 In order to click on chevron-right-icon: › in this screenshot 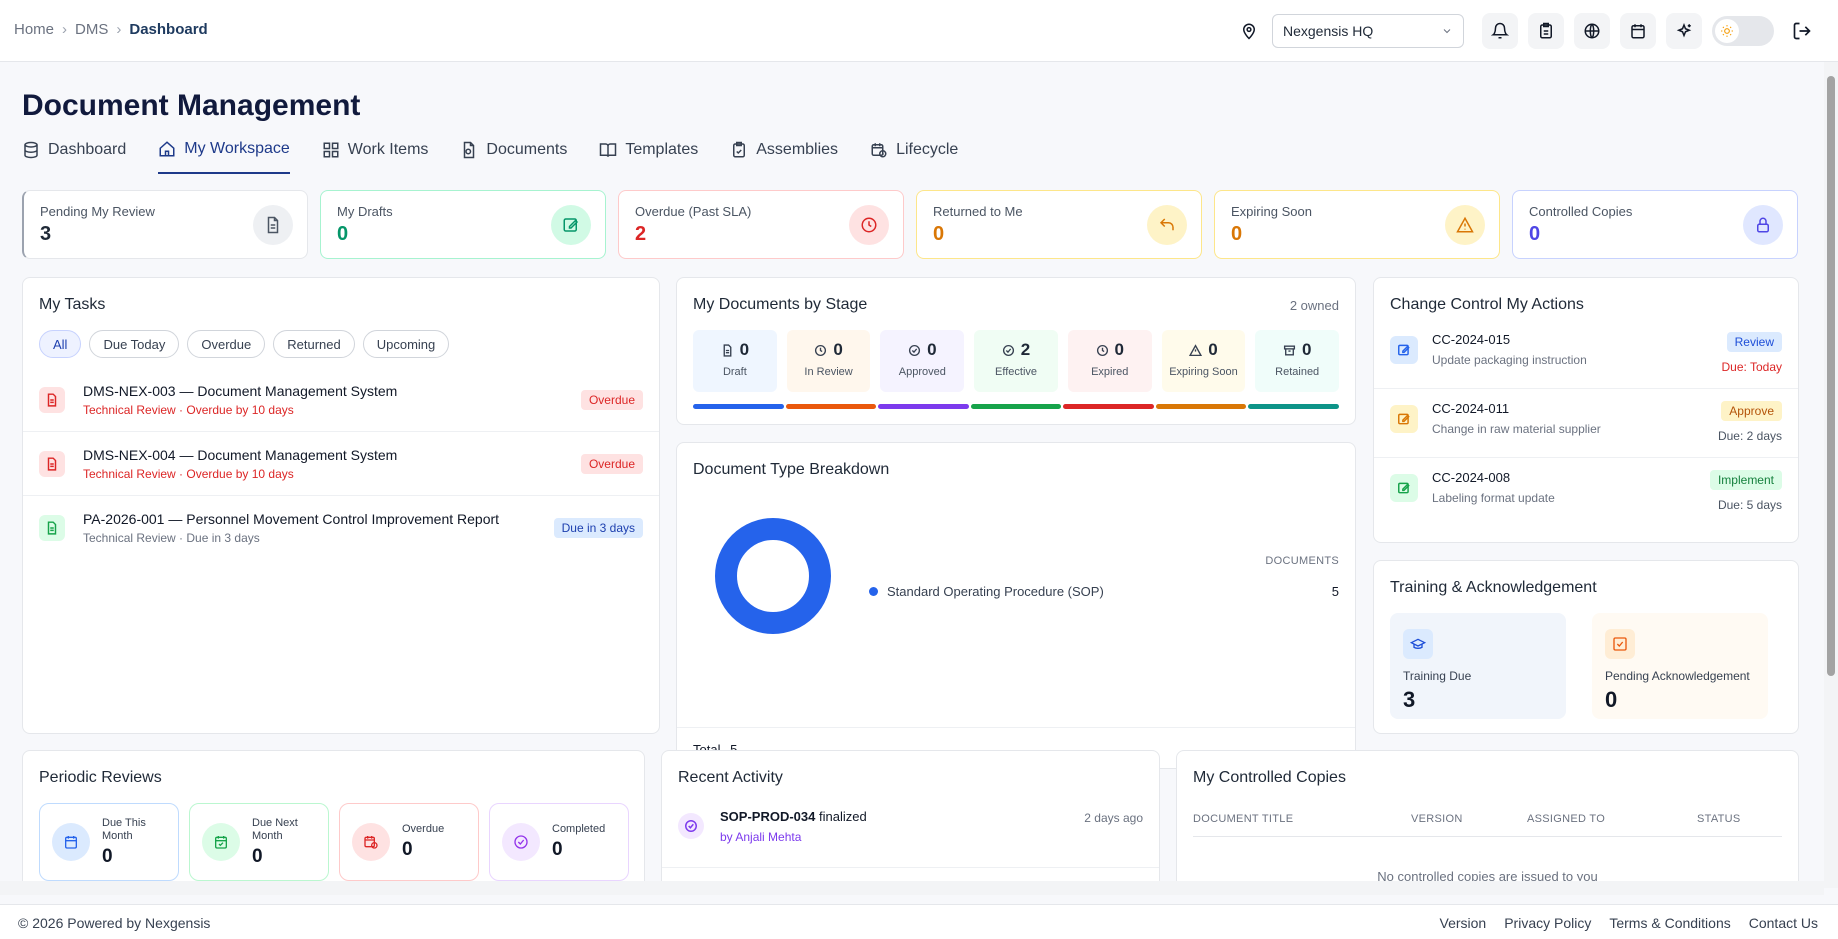, I will do `click(119, 29)`.